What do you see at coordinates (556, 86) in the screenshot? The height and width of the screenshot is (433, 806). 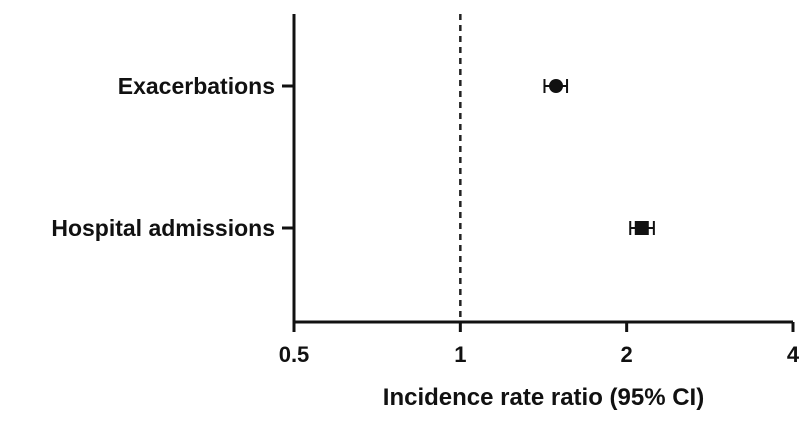 I see `estimate-marker-circle` at bounding box center [556, 86].